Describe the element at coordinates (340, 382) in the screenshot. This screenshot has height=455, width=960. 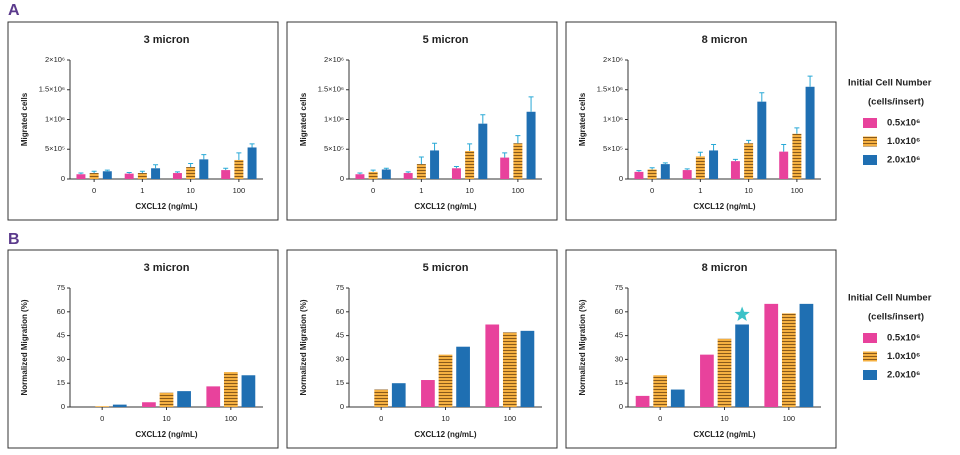
I see `y-tick-label: 15` at that location.